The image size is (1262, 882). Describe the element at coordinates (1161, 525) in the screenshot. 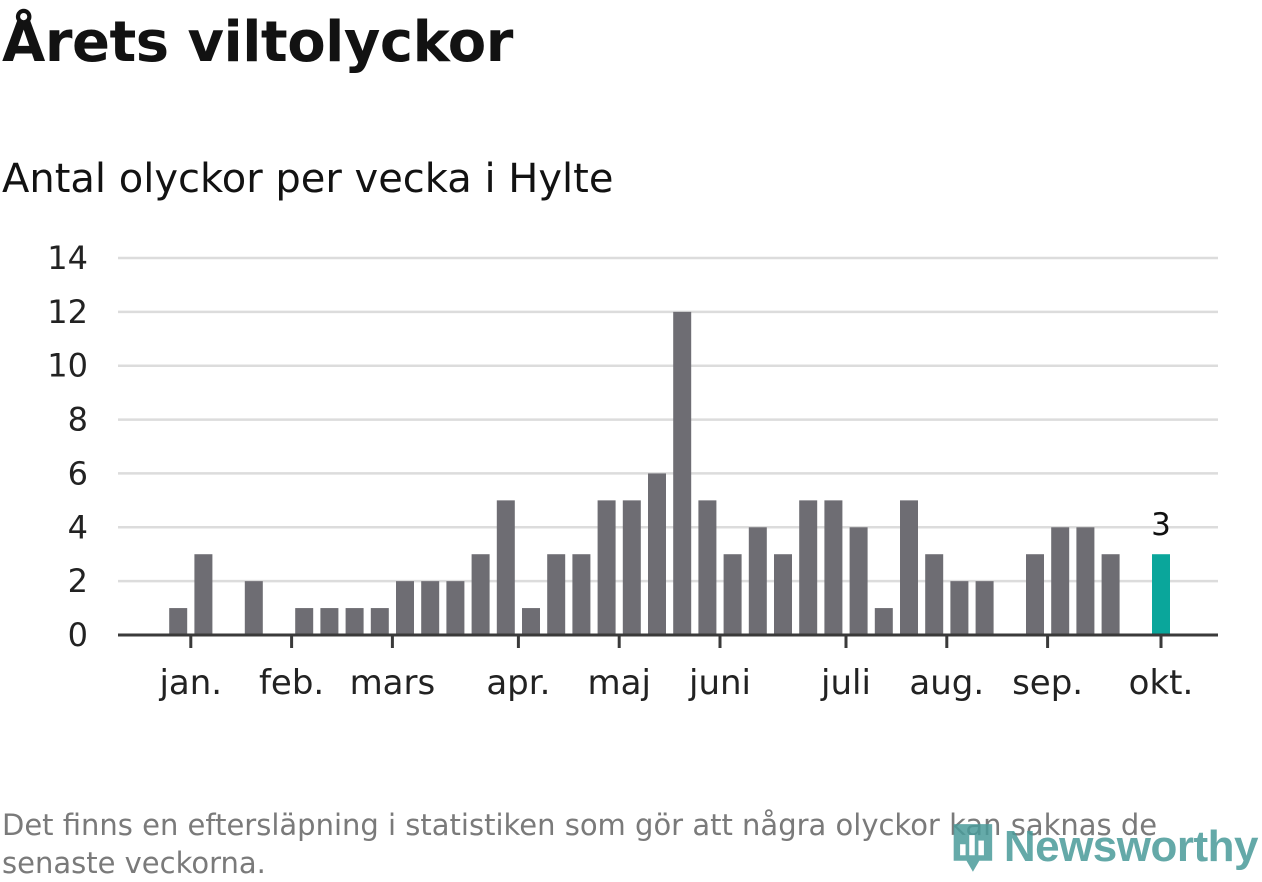

I see `data-label: 3` at that location.